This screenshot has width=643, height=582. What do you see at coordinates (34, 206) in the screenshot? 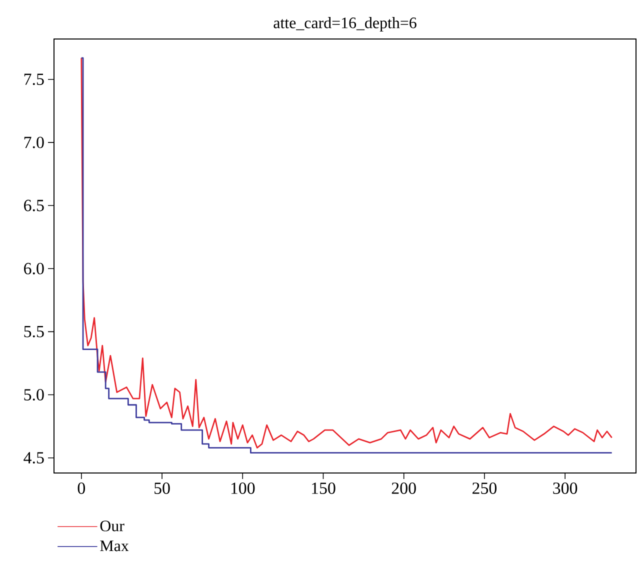
I see `y-tick-label: 6.5` at bounding box center [34, 206].